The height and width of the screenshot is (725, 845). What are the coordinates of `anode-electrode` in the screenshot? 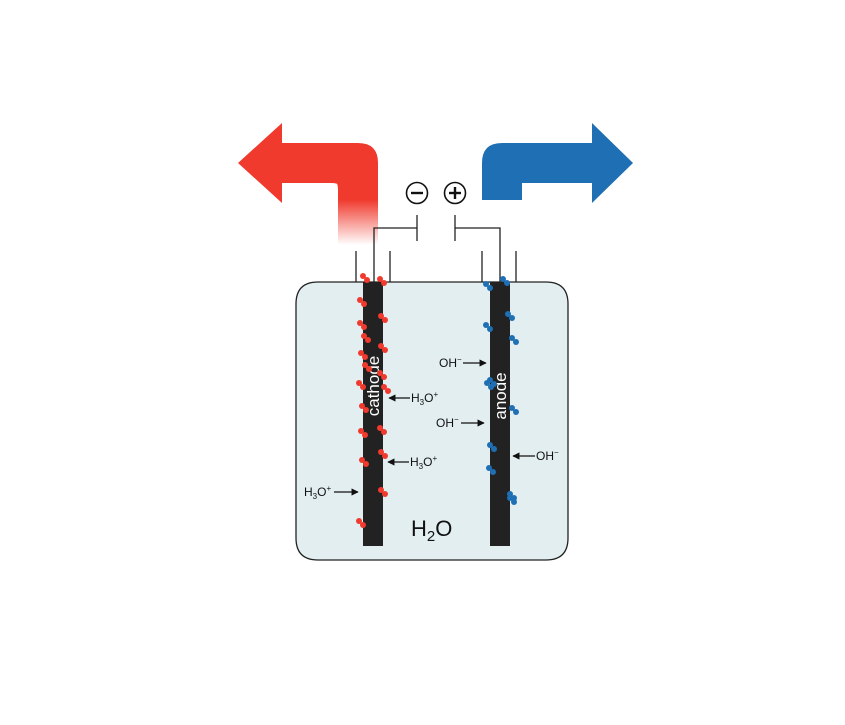 It's located at (500, 414).